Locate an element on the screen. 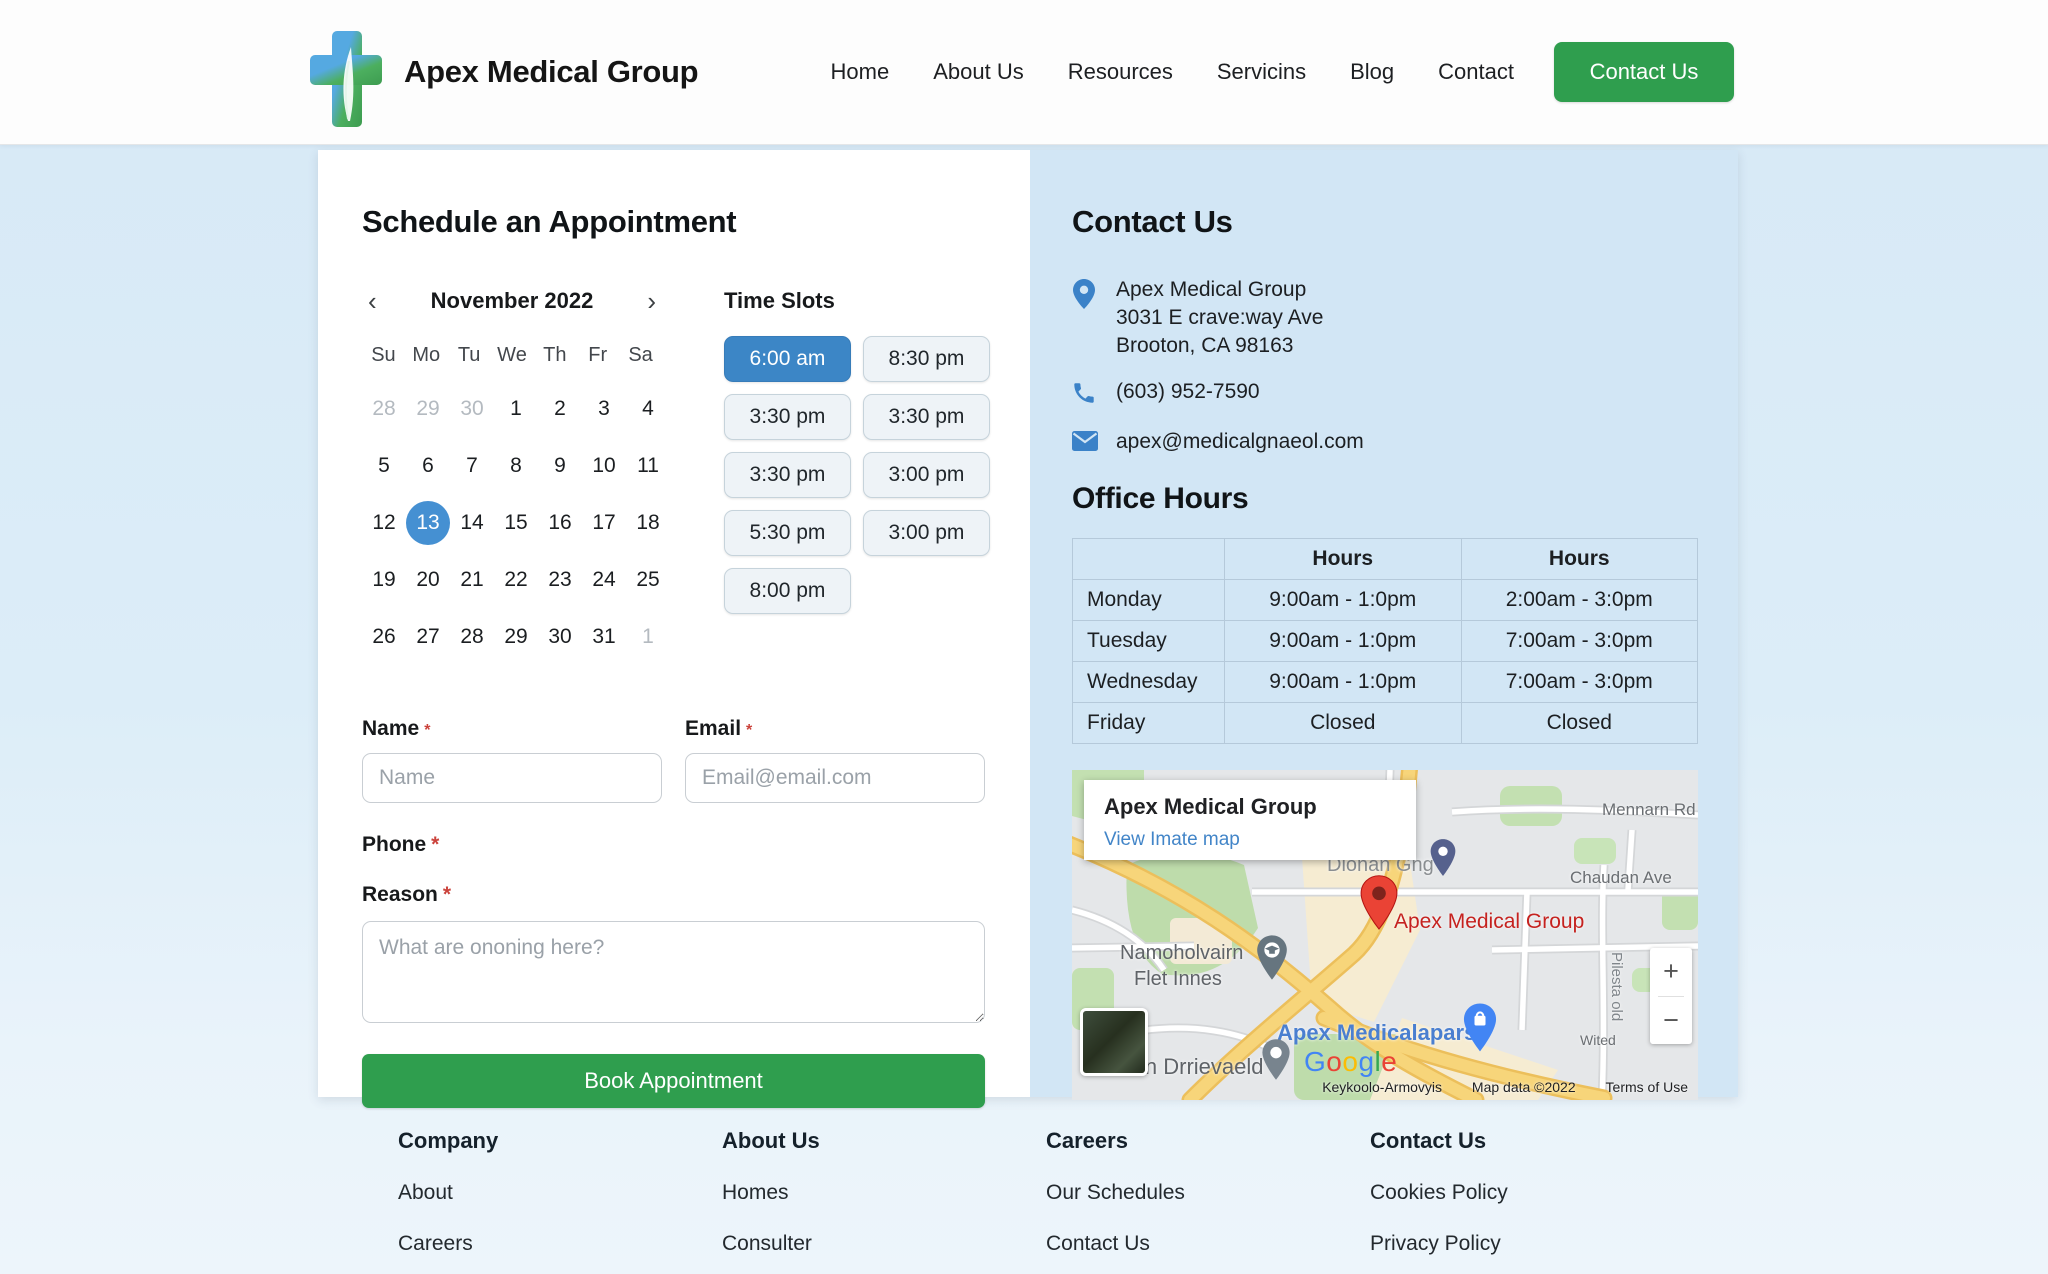 Image resolution: width=2048 pixels, height=1274 pixels. reason-field is located at coordinates (673, 972).